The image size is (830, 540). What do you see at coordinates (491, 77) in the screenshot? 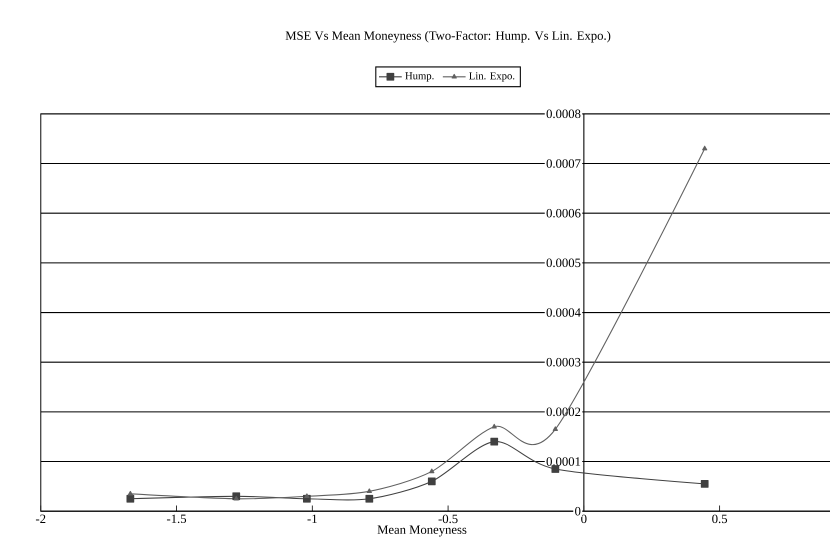
I see `legend-label: Lin. Expo.` at bounding box center [491, 77].